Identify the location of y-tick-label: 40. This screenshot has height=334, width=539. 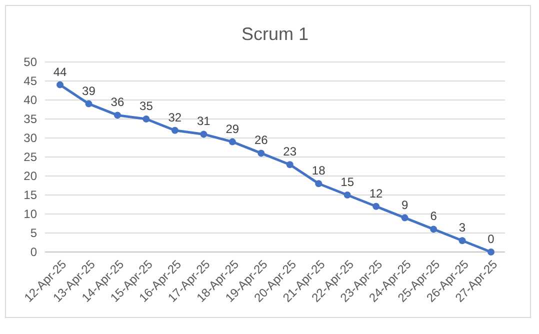
(31, 100).